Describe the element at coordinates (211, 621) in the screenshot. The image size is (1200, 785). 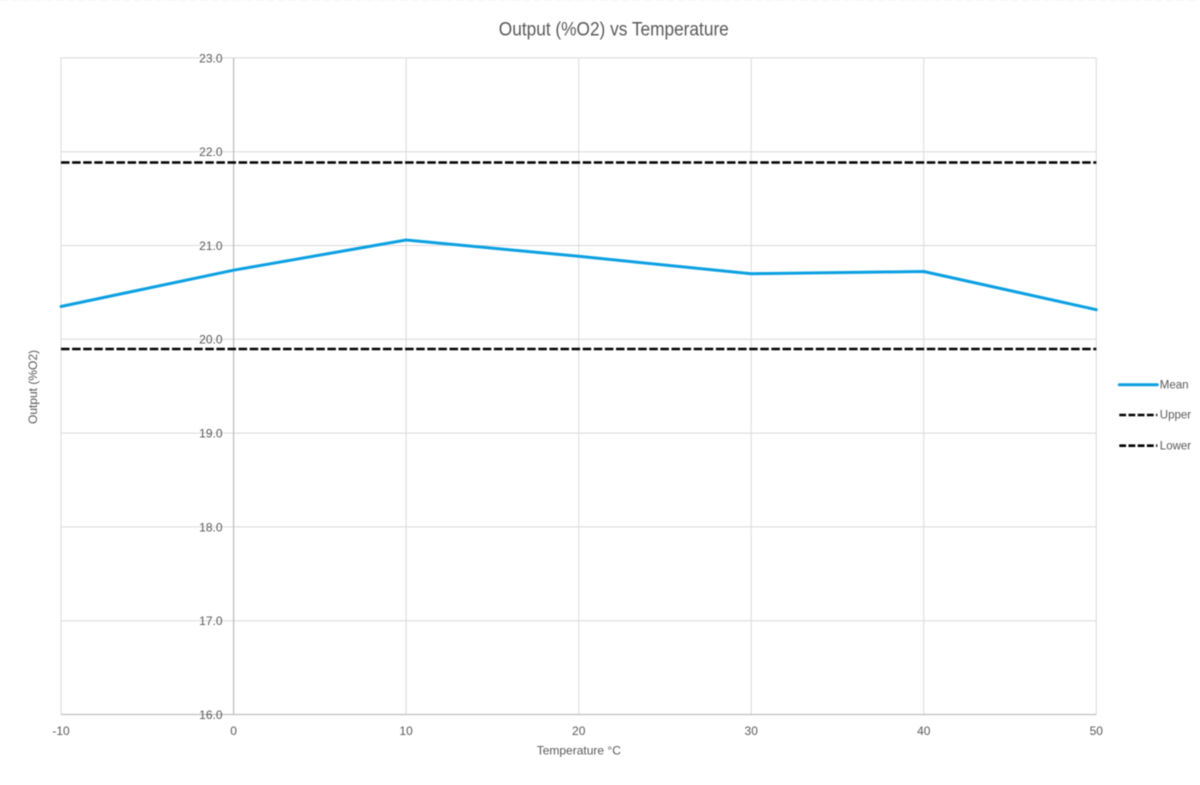
I see `svg-text: 17.0` at that location.